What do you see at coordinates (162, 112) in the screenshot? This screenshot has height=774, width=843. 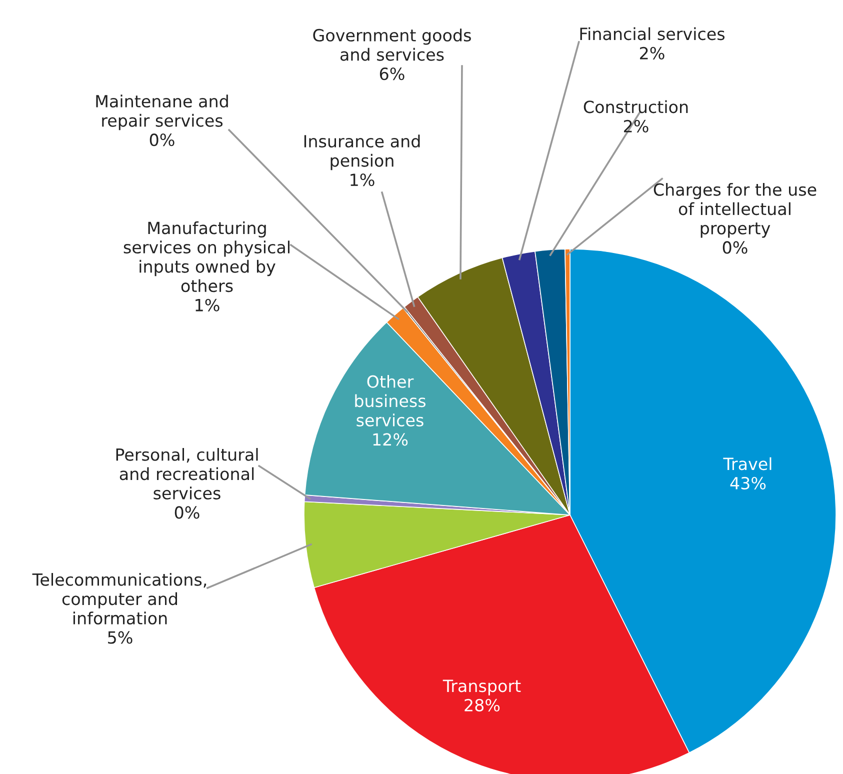 I see `slice-label: Maintenane and repair services` at bounding box center [162, 112].